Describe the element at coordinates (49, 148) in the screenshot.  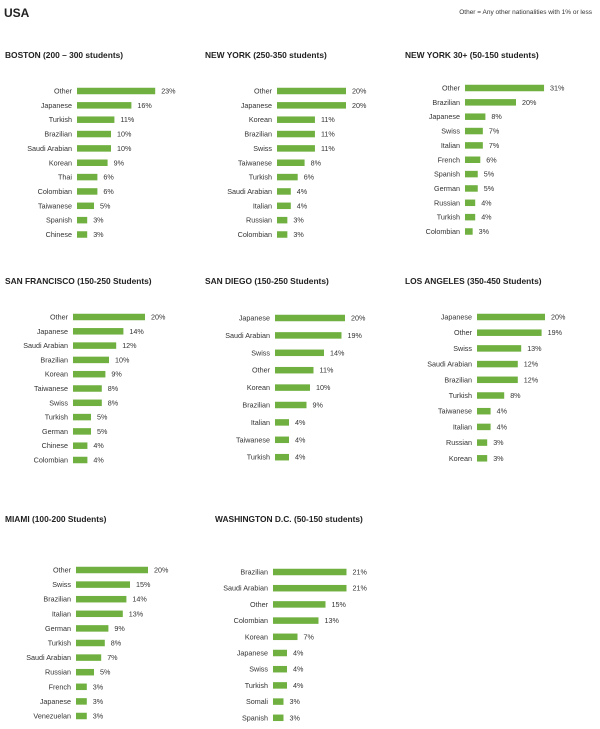
I see `category-label: Saudi Arabian` at that location.